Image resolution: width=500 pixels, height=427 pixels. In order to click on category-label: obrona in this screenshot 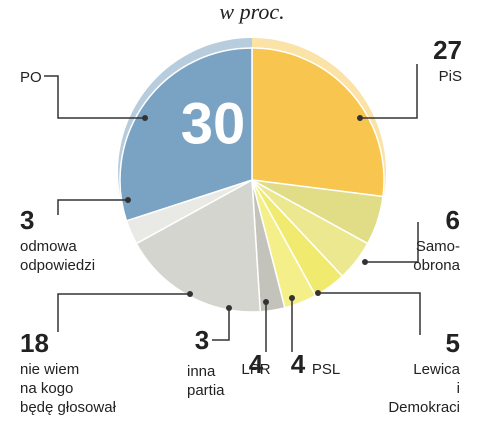, I will do `click(436, 265)`.